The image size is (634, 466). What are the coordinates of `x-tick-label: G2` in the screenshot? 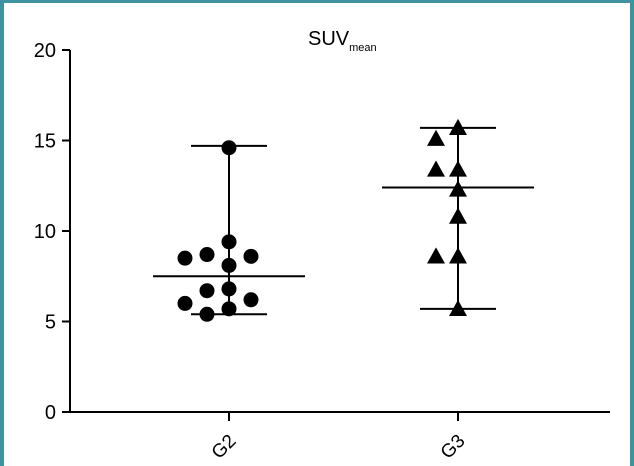 It's located at (224, 447).